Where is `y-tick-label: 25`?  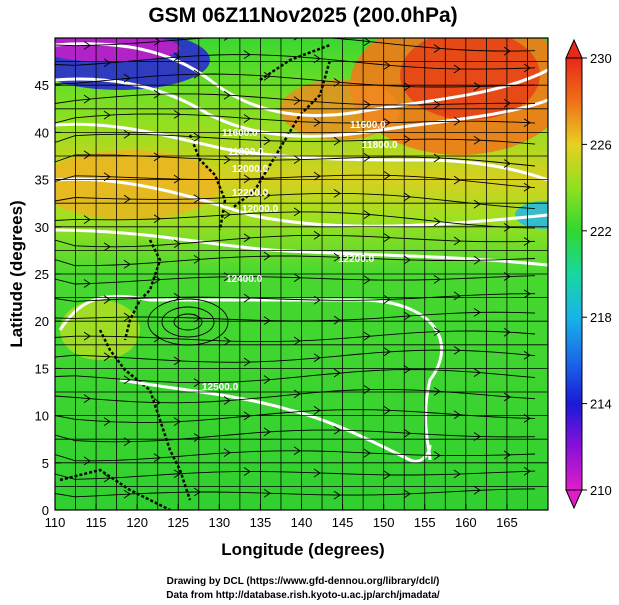 y-tick-label: 25 is located at coordinates (42, 274).